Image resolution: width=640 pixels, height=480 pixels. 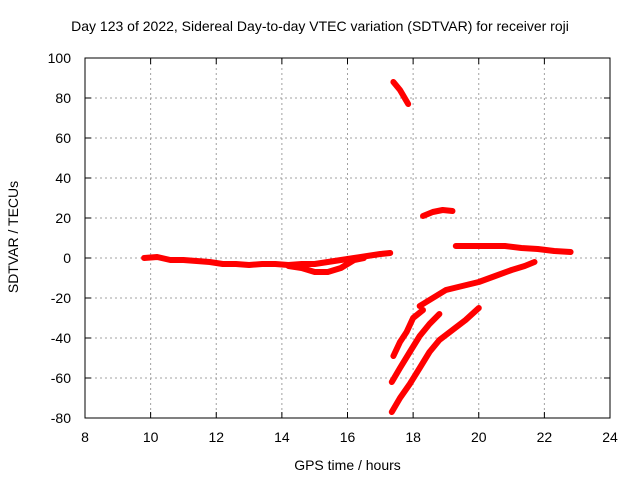 What do you see at coordinates (60, 58) in the screenshot?
I see `y-tick-label: 100` at bounding box center [60, 58].